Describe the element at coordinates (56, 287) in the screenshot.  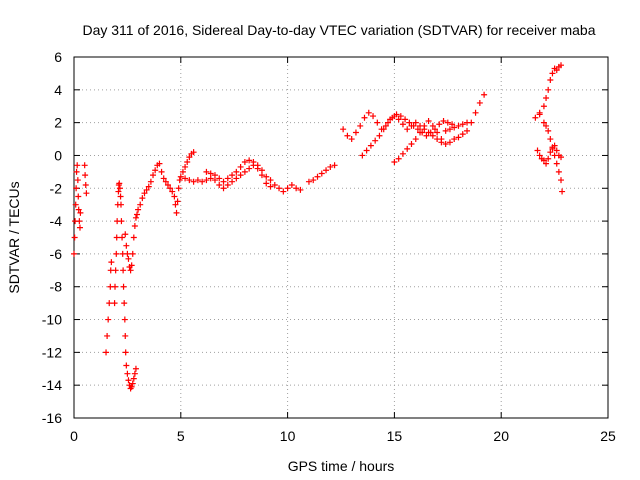
I see `y-tick-label: -8` at that location.